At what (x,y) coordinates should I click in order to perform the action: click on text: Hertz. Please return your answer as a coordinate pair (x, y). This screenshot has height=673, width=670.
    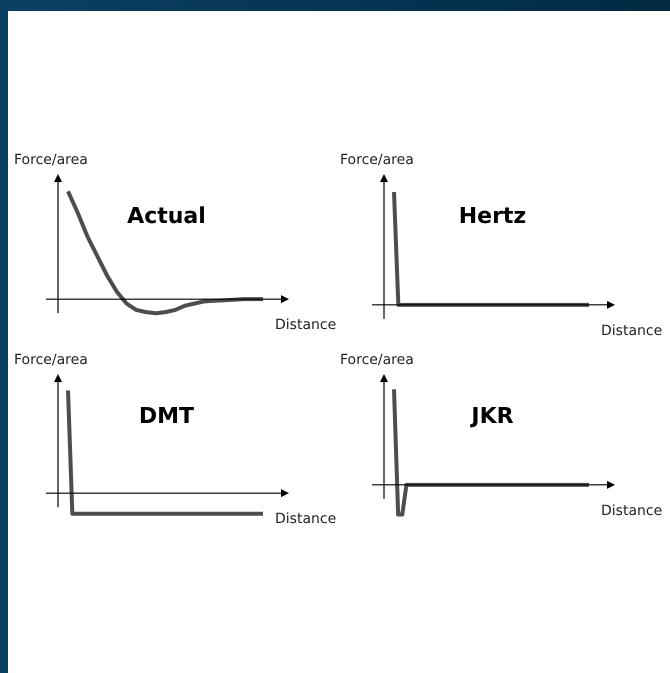
    Looking at the image, I should click on (493, 216).